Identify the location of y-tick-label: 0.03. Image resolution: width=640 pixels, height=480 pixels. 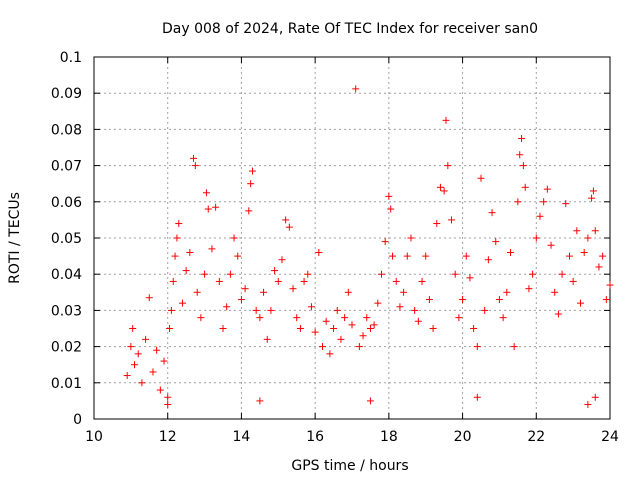
(66, 311).